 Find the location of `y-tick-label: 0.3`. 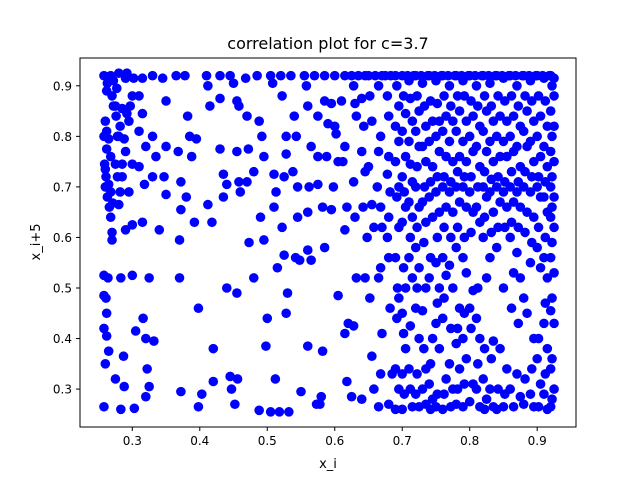

y-tick-label: 0.3 is located at coordinates (62, 390).